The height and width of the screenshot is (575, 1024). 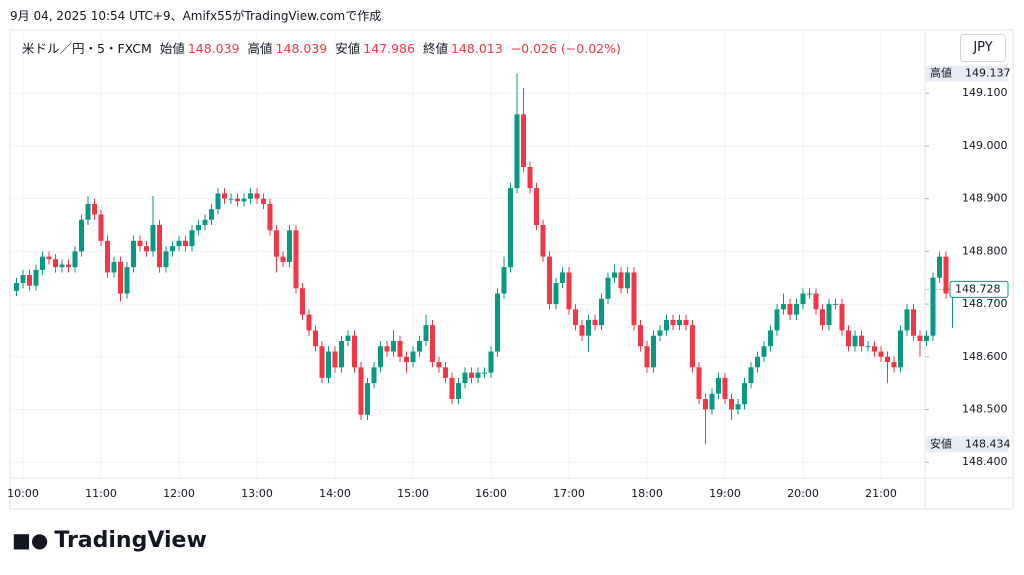 I want to click on x-tick-label: 14:00, so click(x=335, y=493).